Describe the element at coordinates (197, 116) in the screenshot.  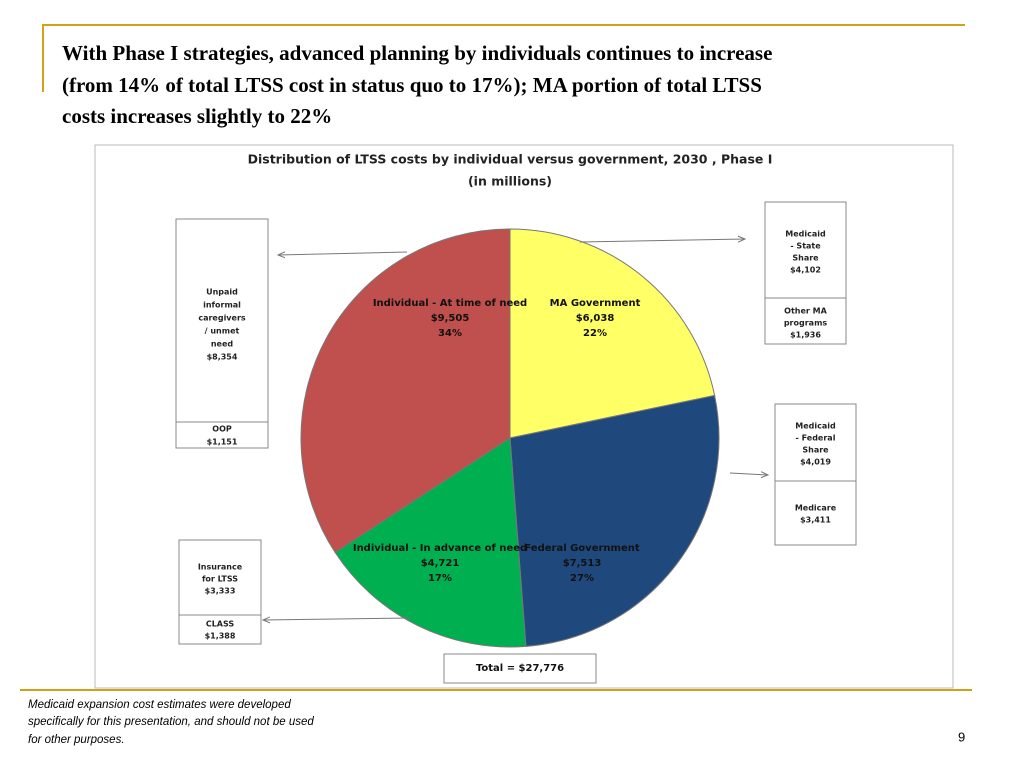
I see `slide-title: costs increases slightly to 22%` at that location.